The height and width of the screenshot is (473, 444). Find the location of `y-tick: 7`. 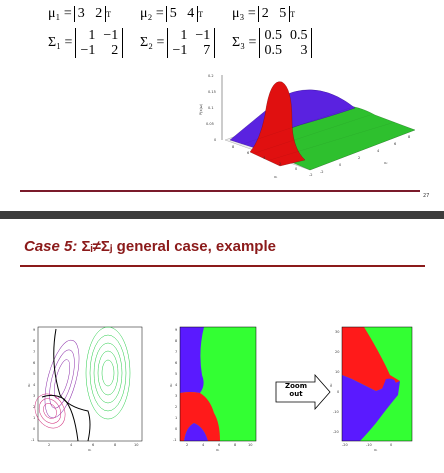

y-tick: 7 is located at coordinates (34, 352).